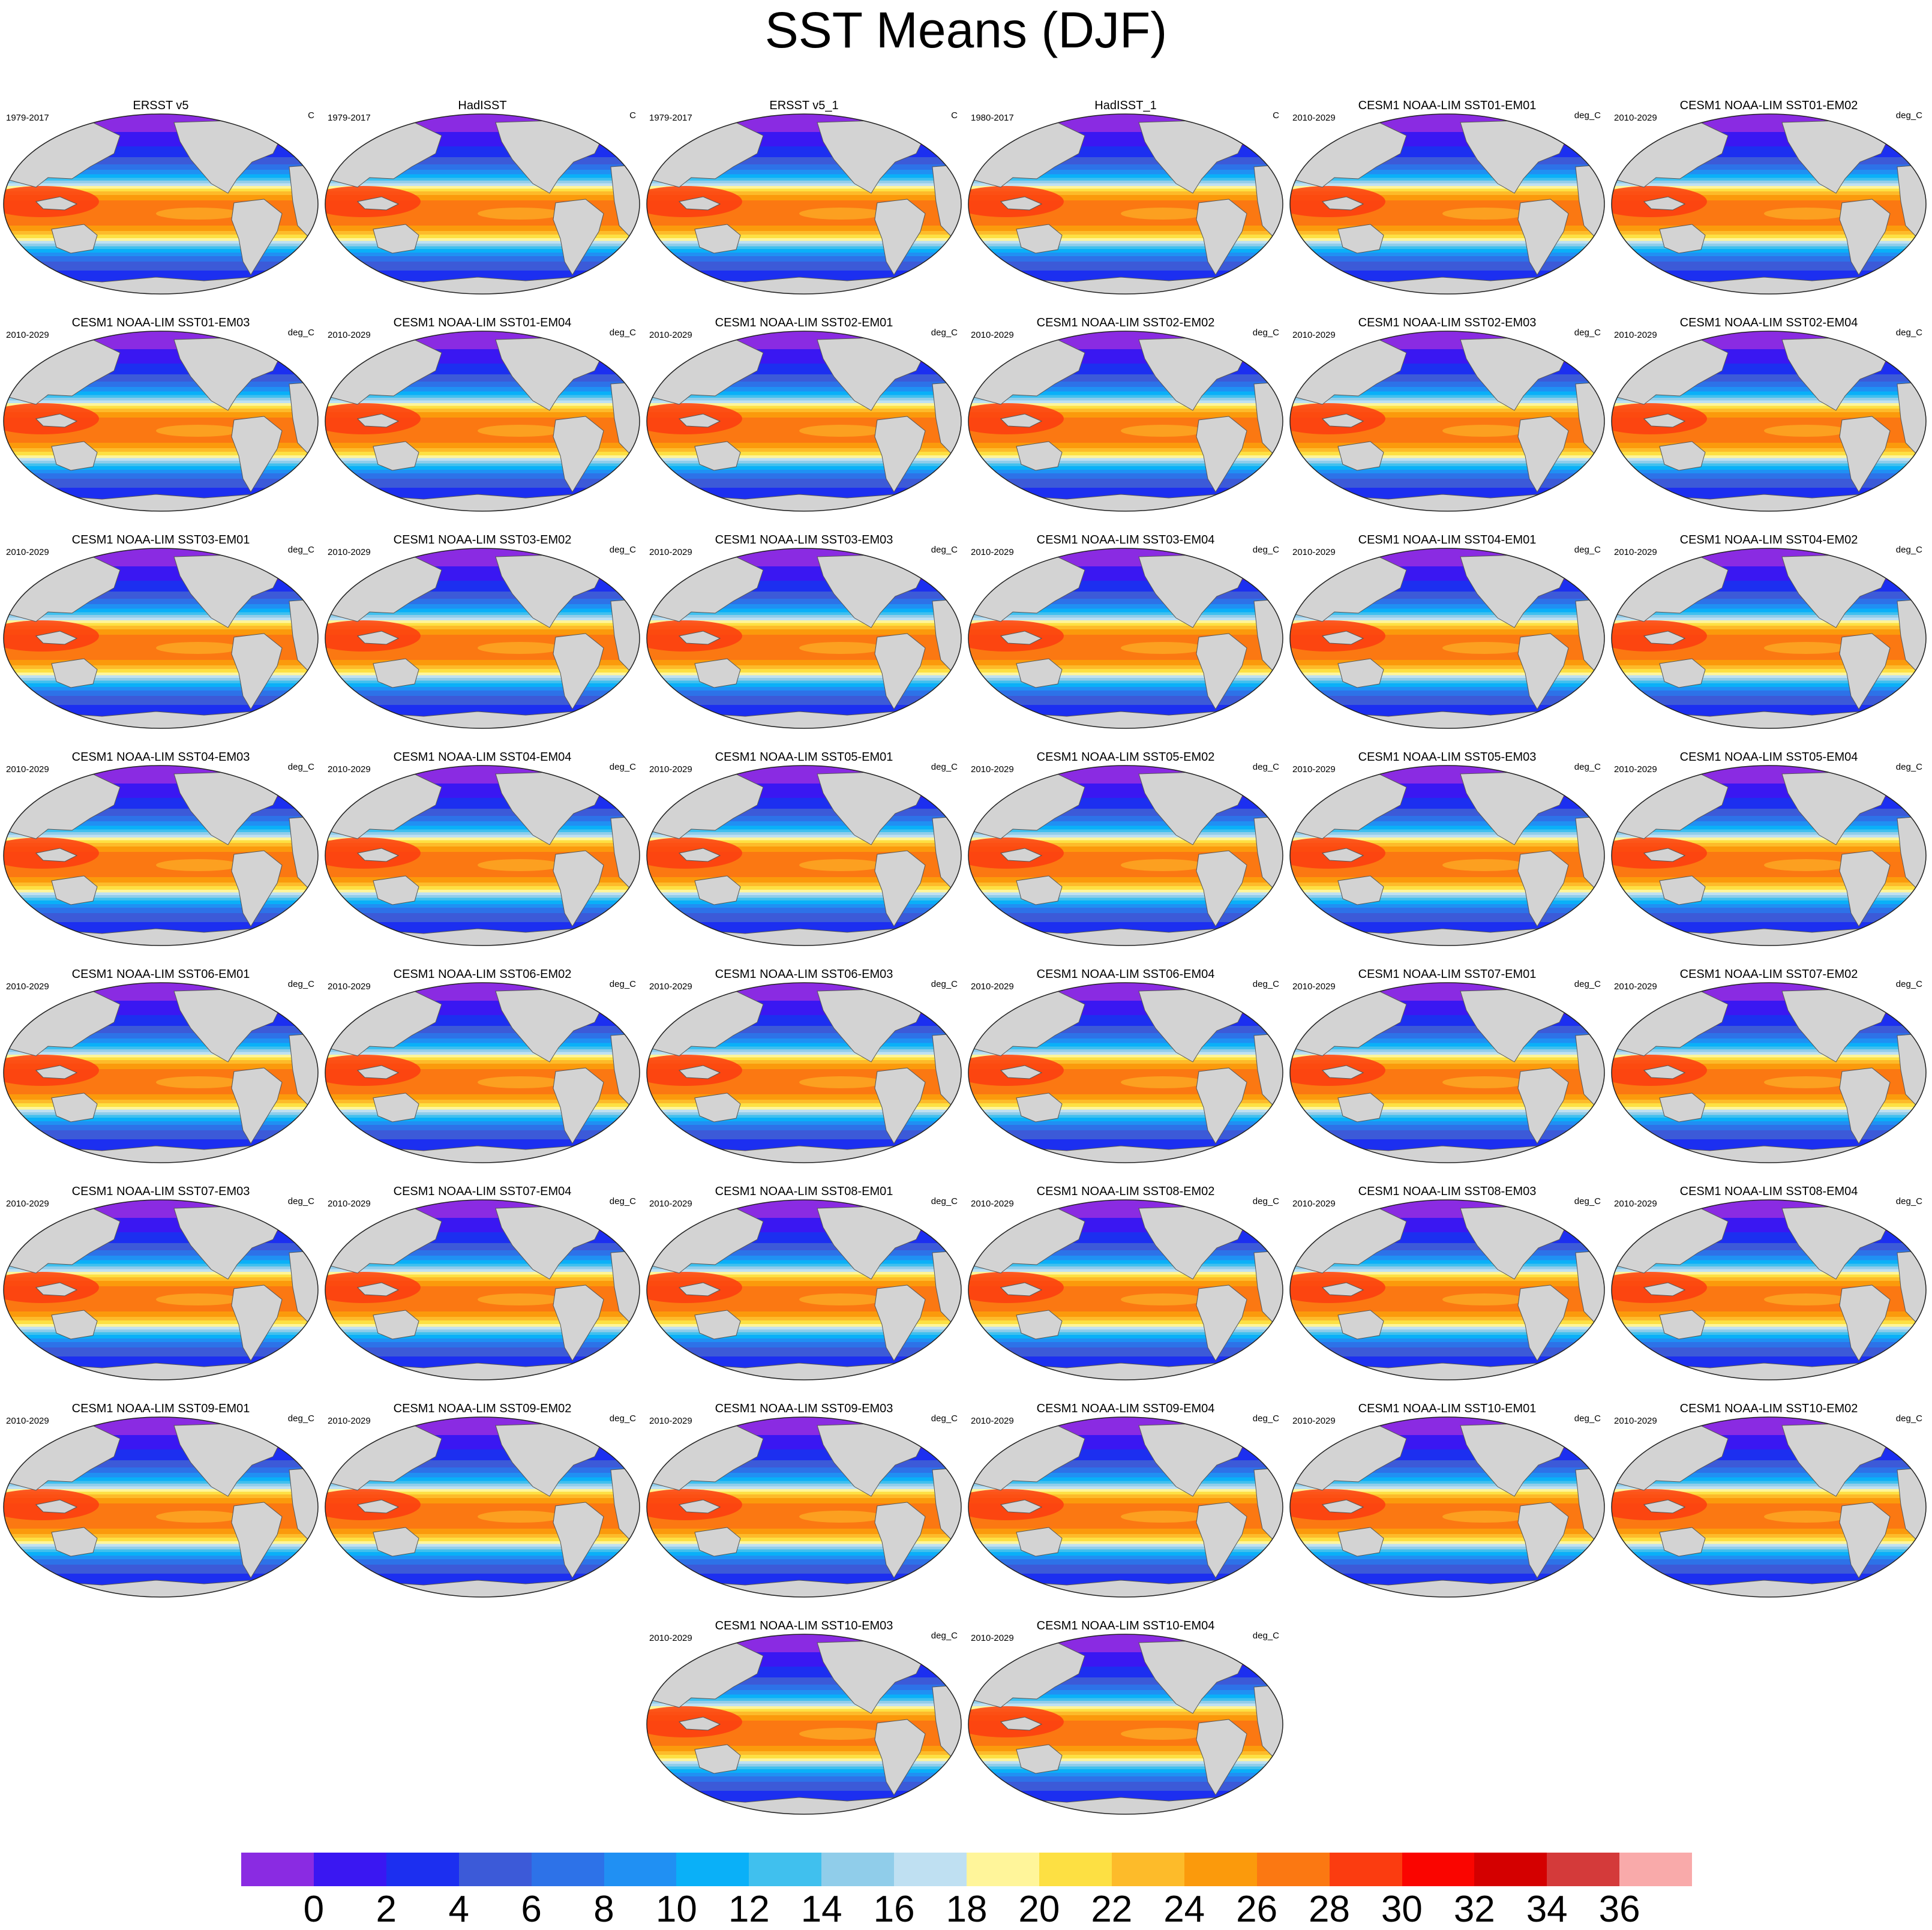 The width and height of the screenshot is (1932, 1930). What do you see at coordinates (670, 118) in the screenshot?
I see `panel-period: 1979-2017` at bounding box center [670, 118].